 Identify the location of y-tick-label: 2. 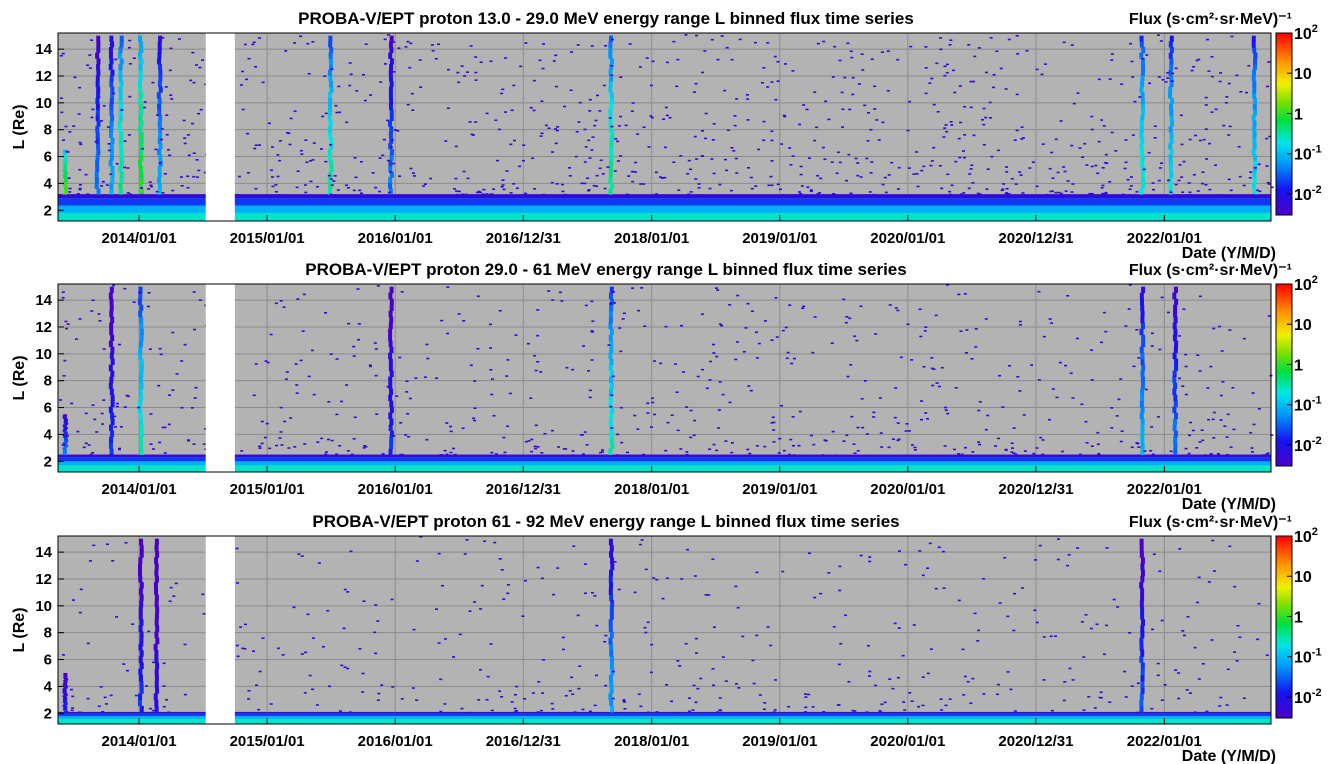
(48, 461).